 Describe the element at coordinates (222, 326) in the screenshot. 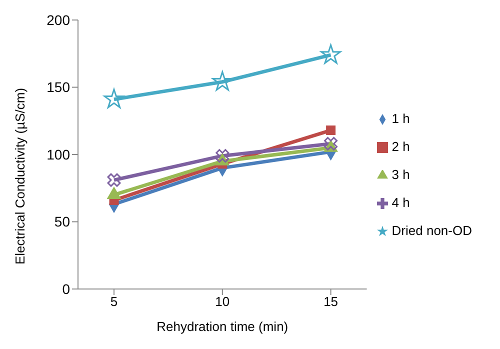

I see `x-axis-title: Rehydration time (min)` at that location.